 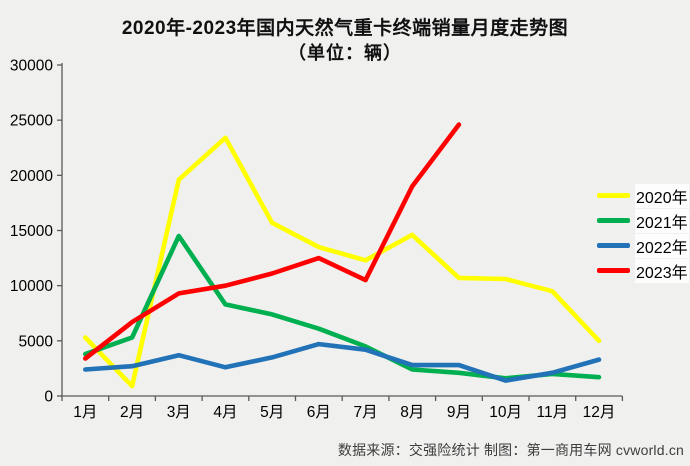 What do you see at coordinates (345, 28) in the screenshot?
I see `chart-title: 2020年-2023年国内天然气重卡终端销量月度走势图` at bounding box center [345, 28].